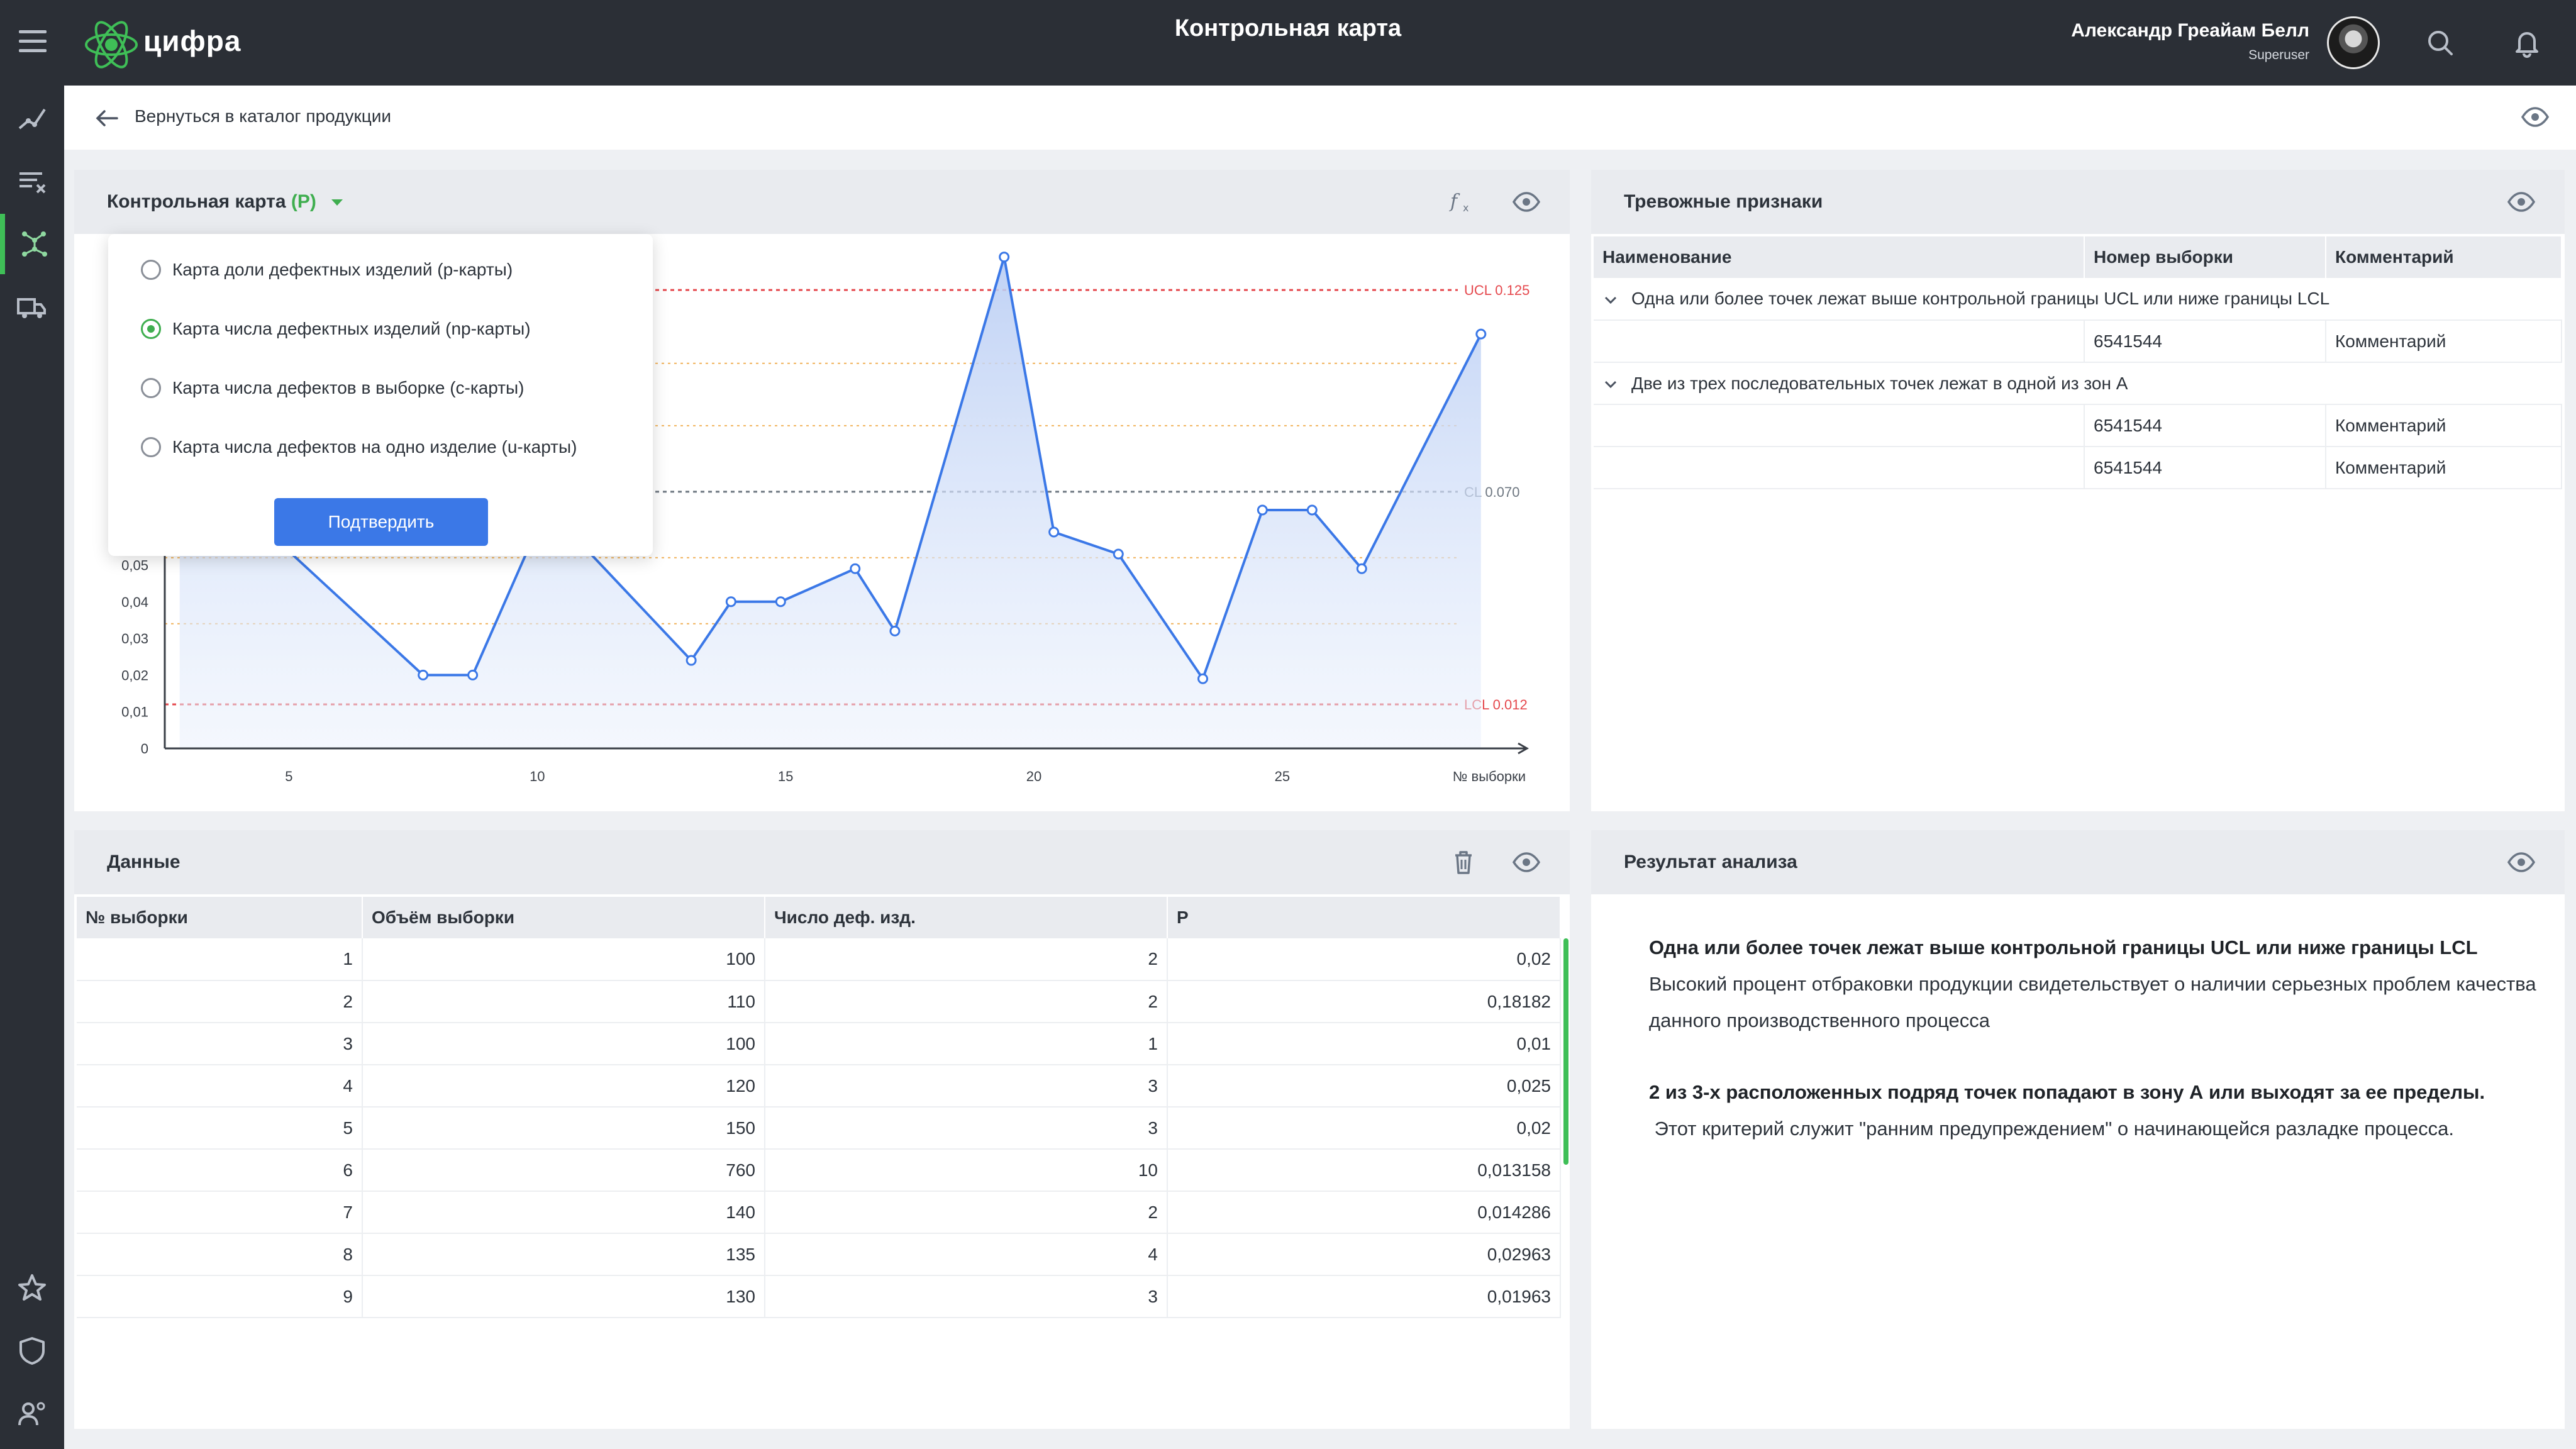  What do you see at coordinates (1723, 201) in the screenshot?
I see `panel-title: Тревожные признаки` at bounding box center [1723, 201].